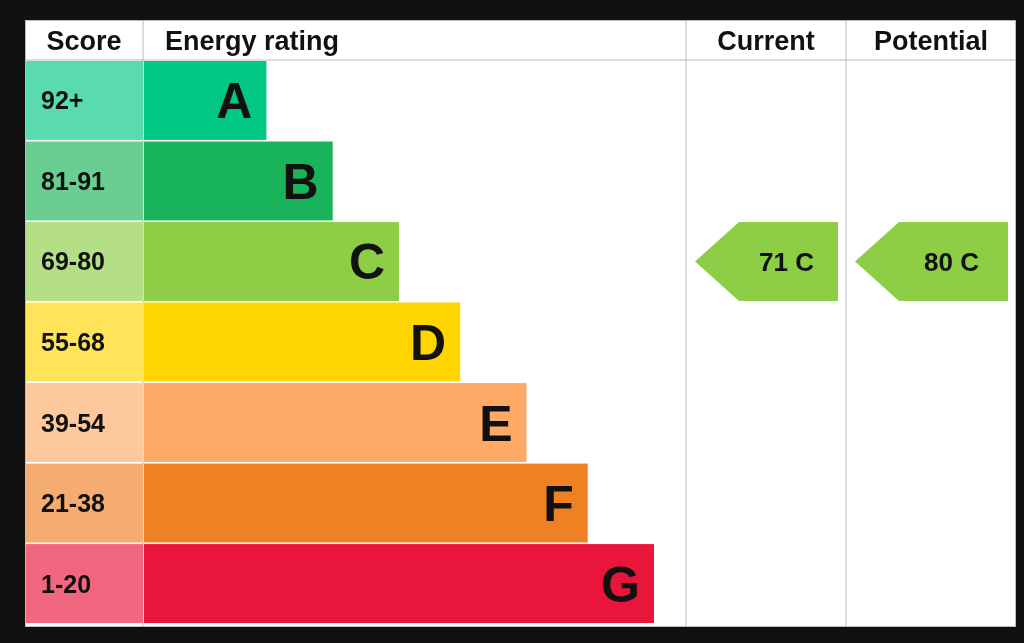  I want to click on text: 80 C, so click(952, 261).